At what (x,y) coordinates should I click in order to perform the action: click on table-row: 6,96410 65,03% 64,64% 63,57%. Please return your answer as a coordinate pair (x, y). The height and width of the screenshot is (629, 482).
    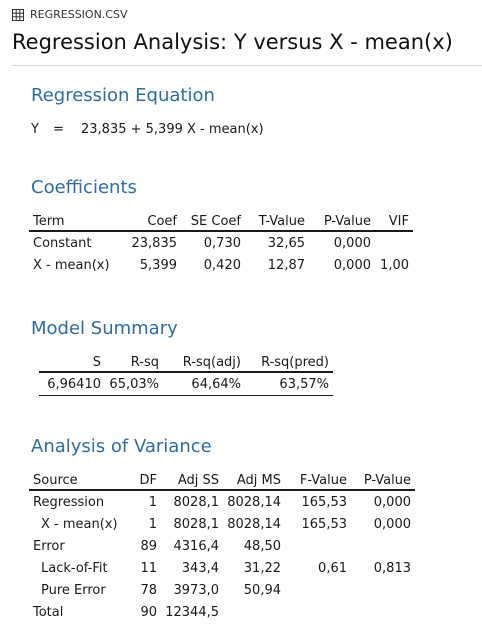
    Looking at the image, I should click on (186, 384).